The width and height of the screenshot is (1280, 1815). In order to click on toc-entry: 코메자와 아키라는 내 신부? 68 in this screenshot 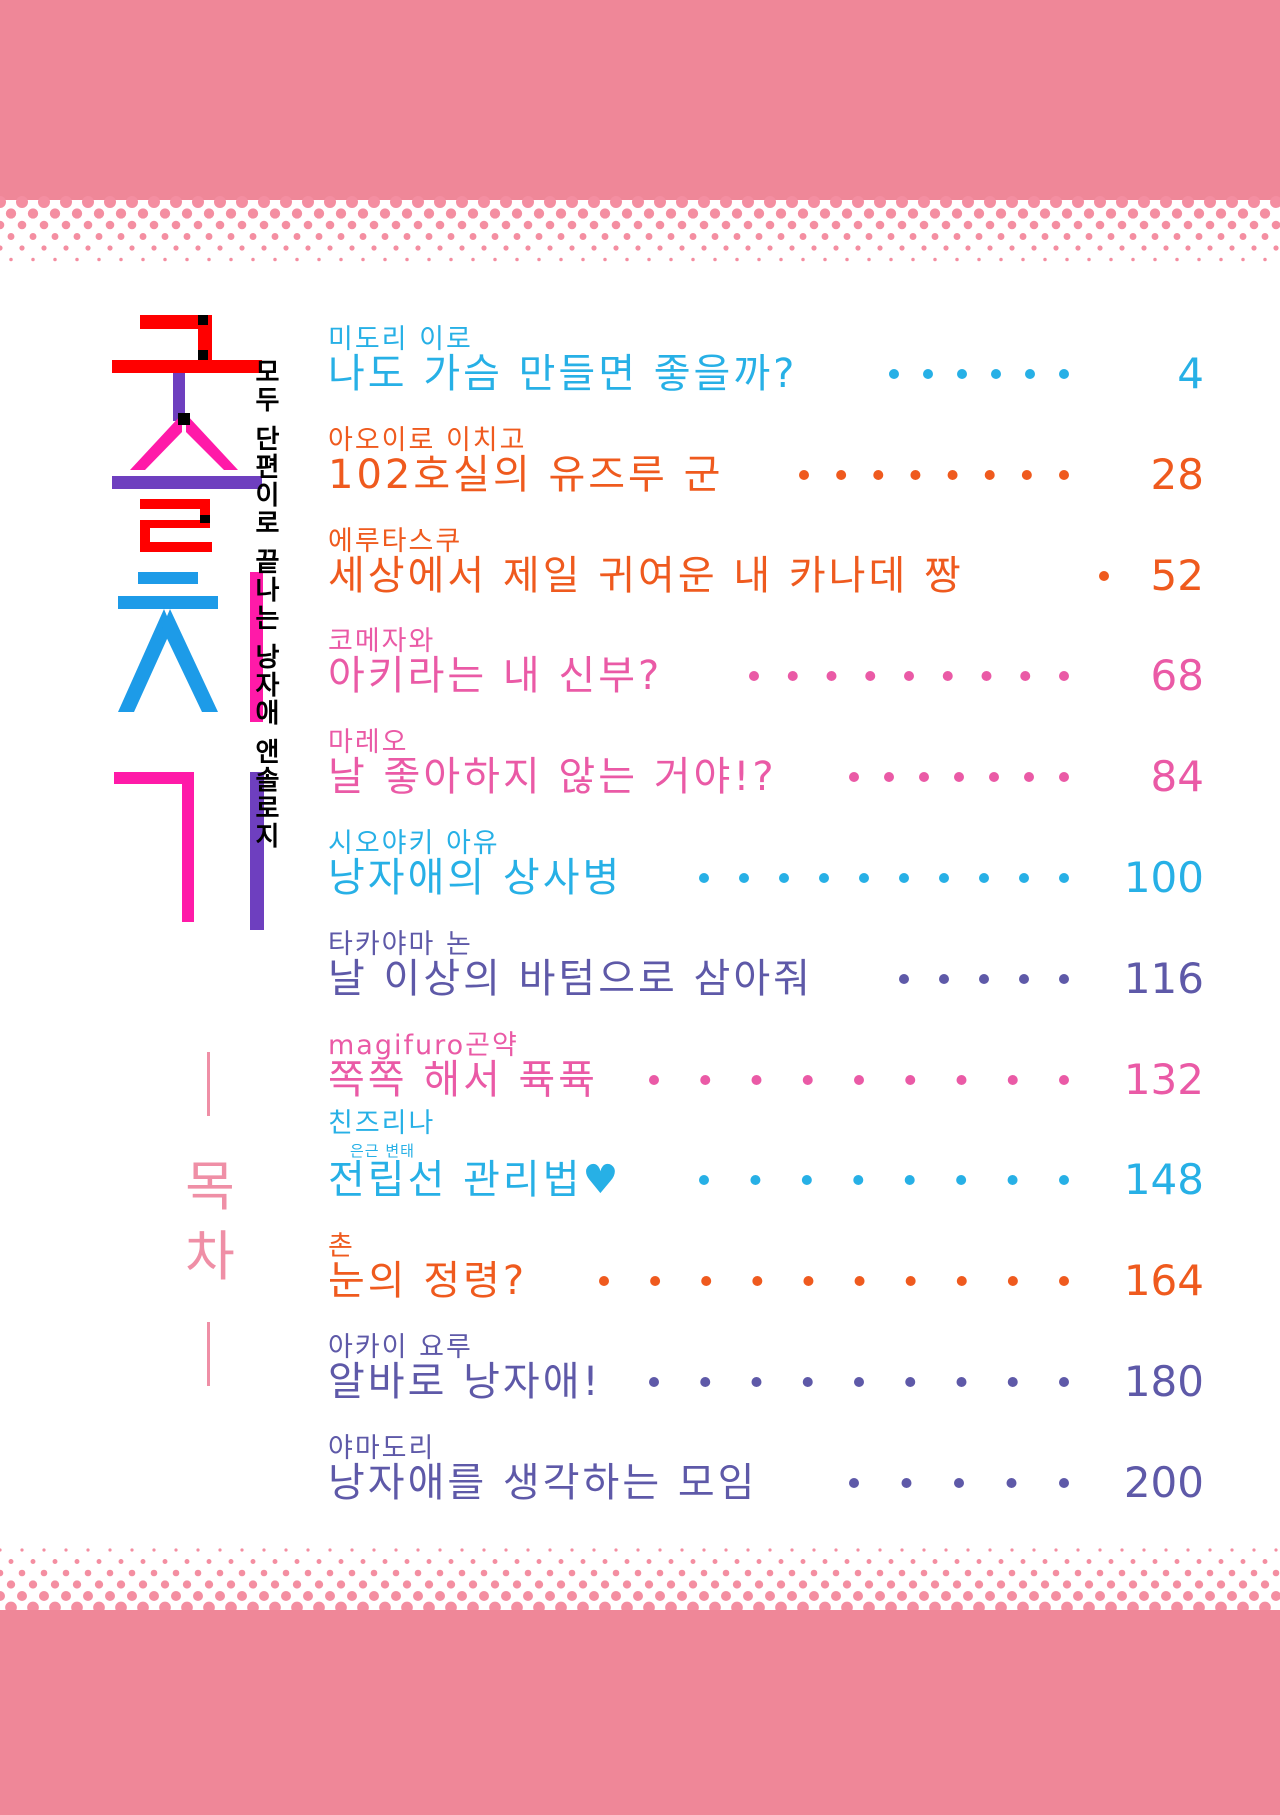, I will do `click(766, 676)`.